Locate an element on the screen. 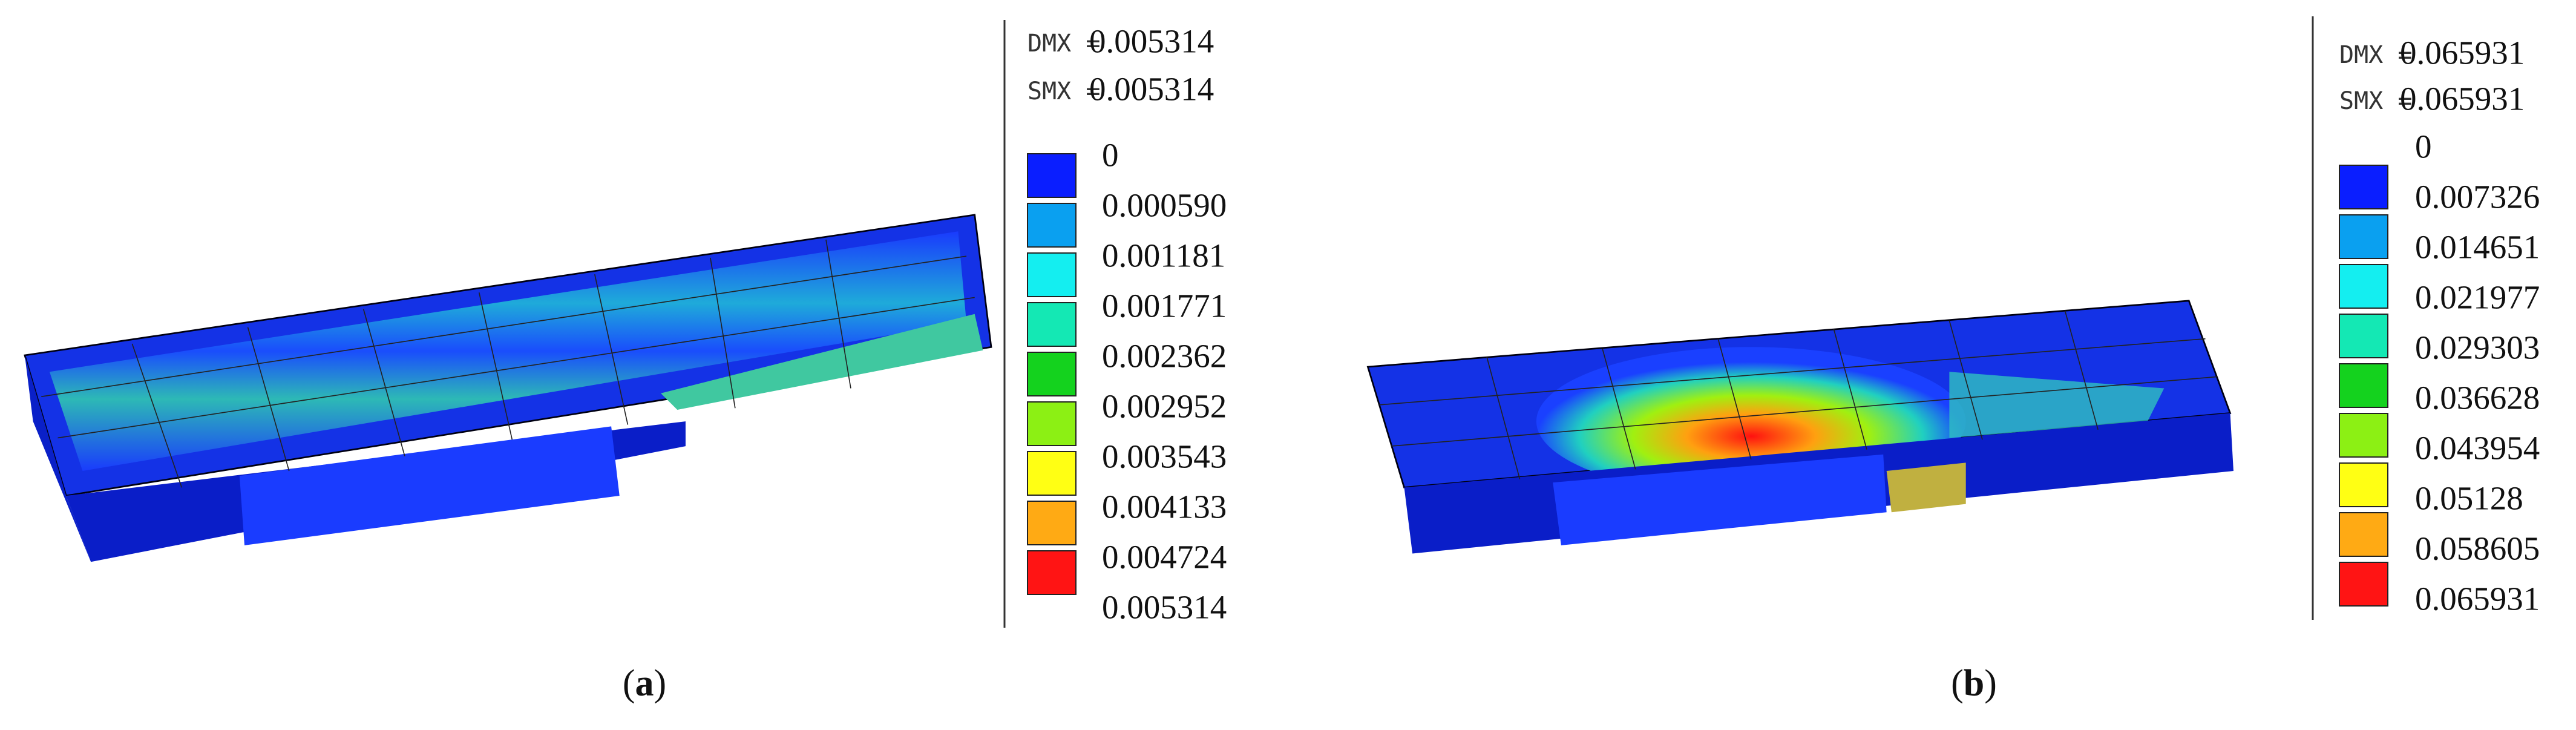  caption: (b) is located at coordinates (1974, 683).